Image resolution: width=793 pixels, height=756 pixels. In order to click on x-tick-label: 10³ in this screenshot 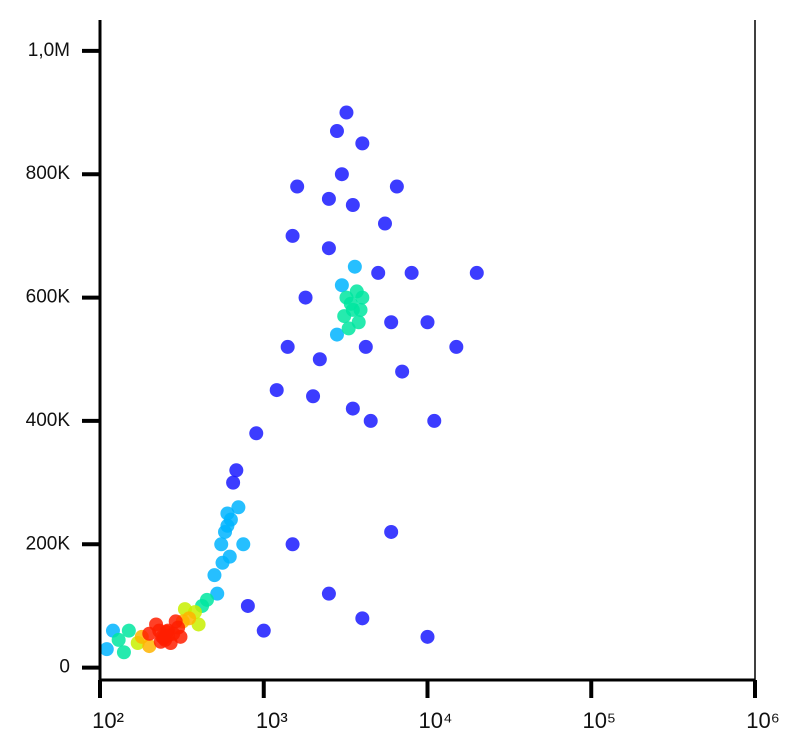, I will do `click(272, 720)`.